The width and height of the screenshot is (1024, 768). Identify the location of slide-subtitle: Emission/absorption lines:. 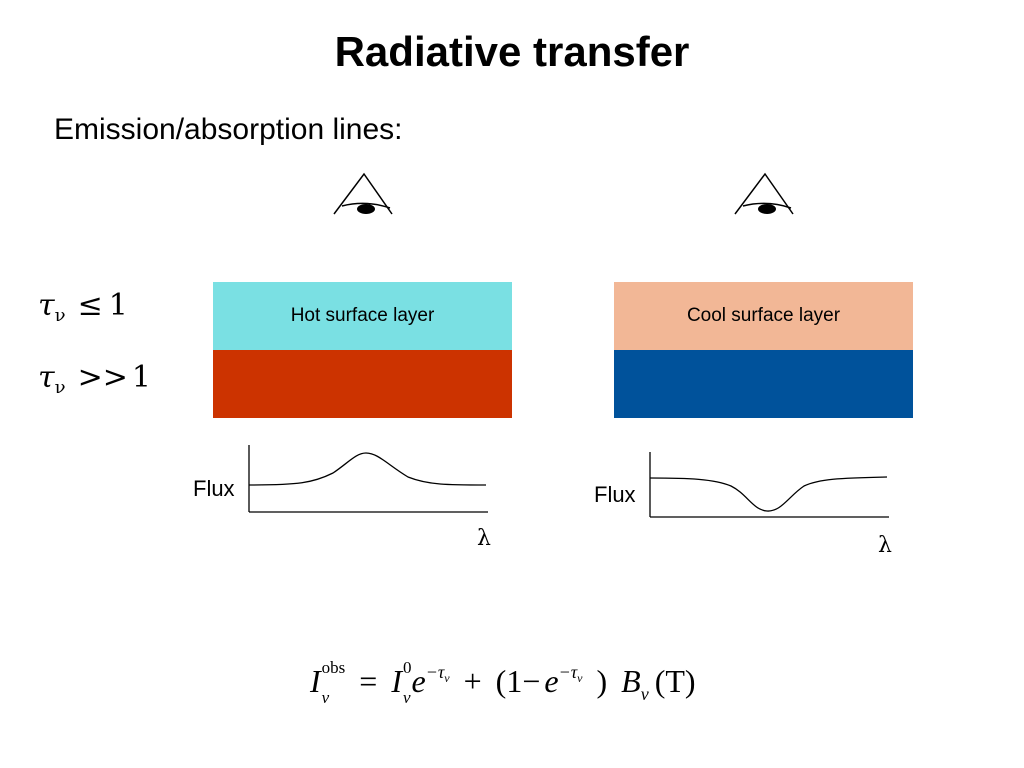
(228, 129).